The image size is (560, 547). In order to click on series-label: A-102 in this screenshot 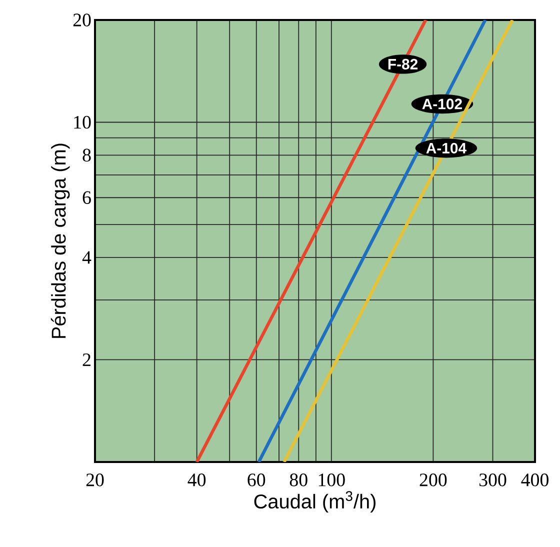, I will do `click(442, 104)`.